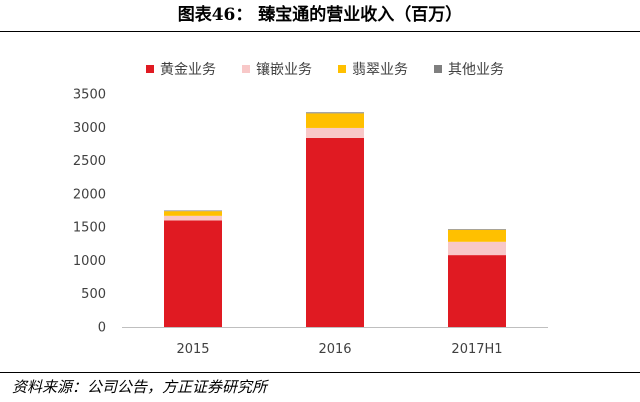 The width and height of the screenshot is (640, 402). I want to click on legend-label: 翡翠业务, so click(380, 70).